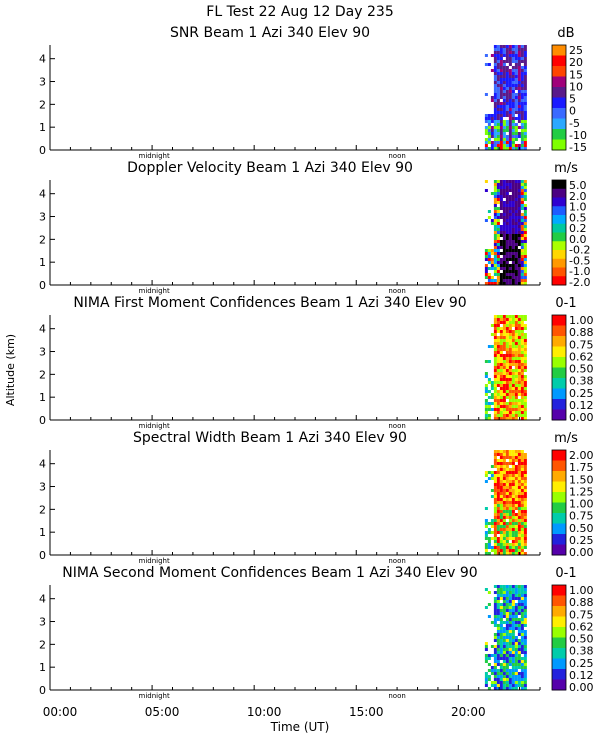 The width and height of the screenshot is (600, 750). What do you see at coordinates (270, 33) in the screenshot?
I see `panel-title: SNR Beam 1 Azi 340 Elev 90` at bounding box center [270, 33].